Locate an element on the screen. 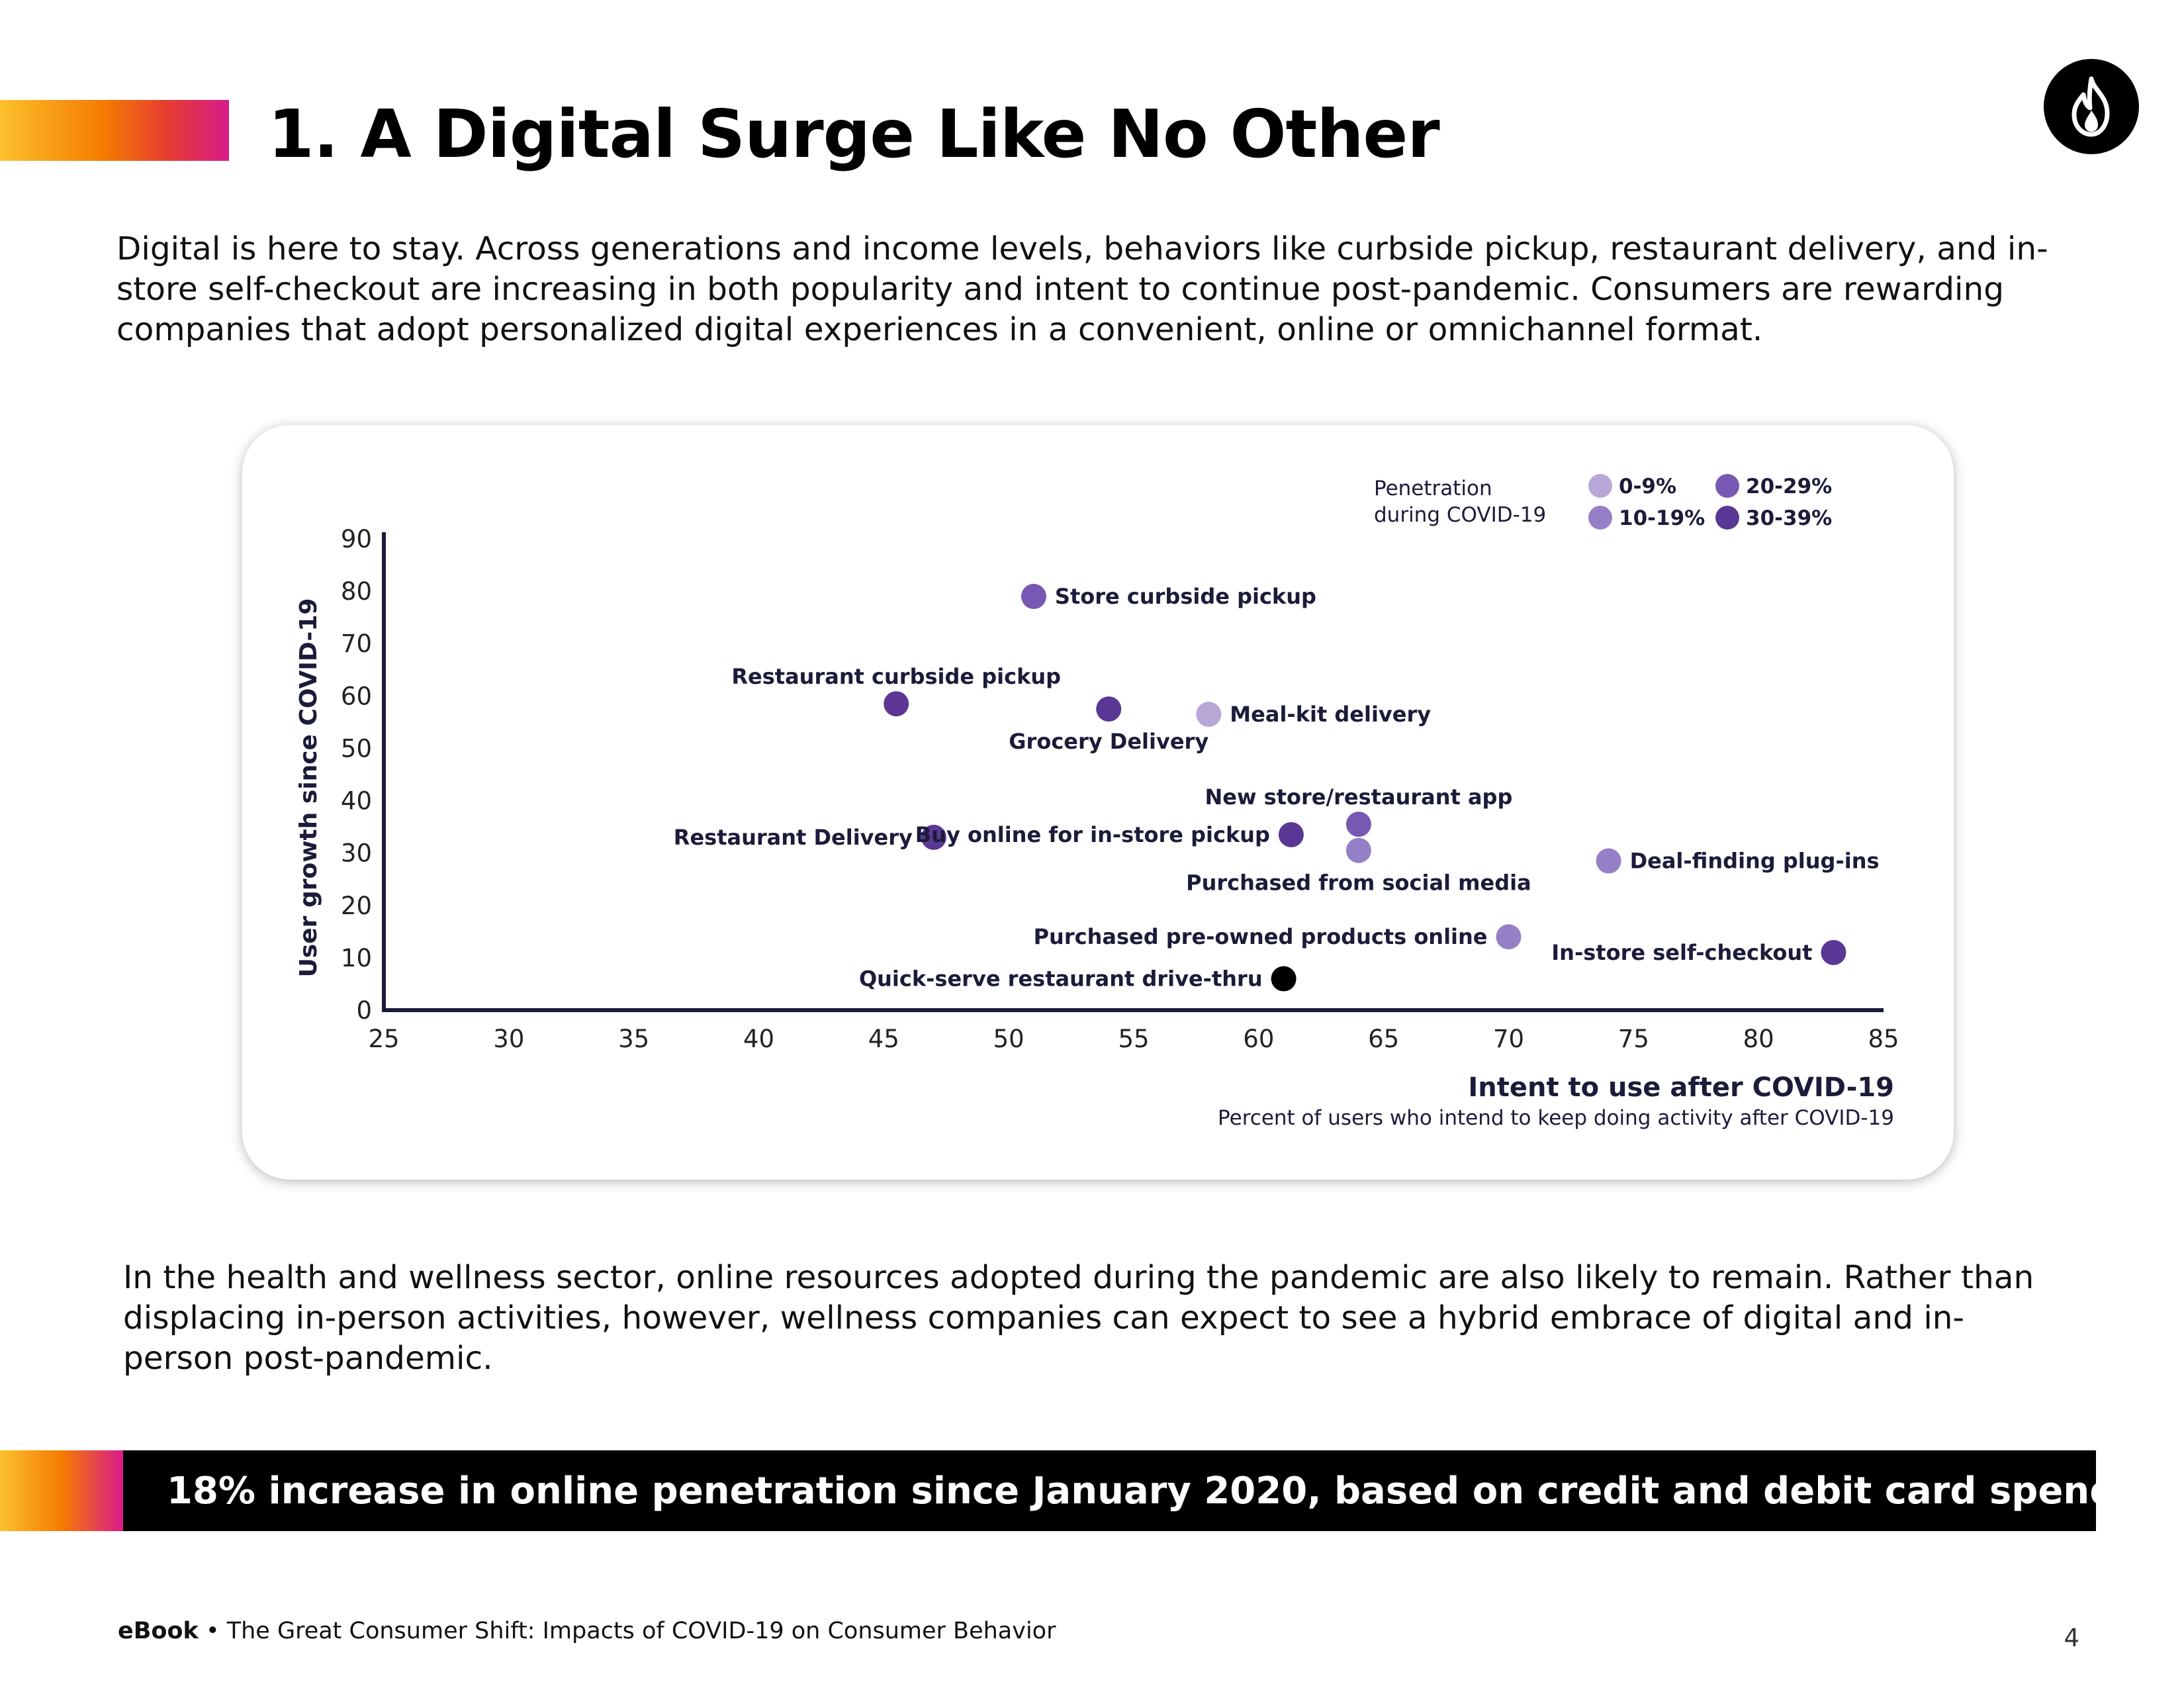 The height and width of the screenshot is (1688, 2184). x-tick-label: 85 is located at coordinates (1883, 1039).